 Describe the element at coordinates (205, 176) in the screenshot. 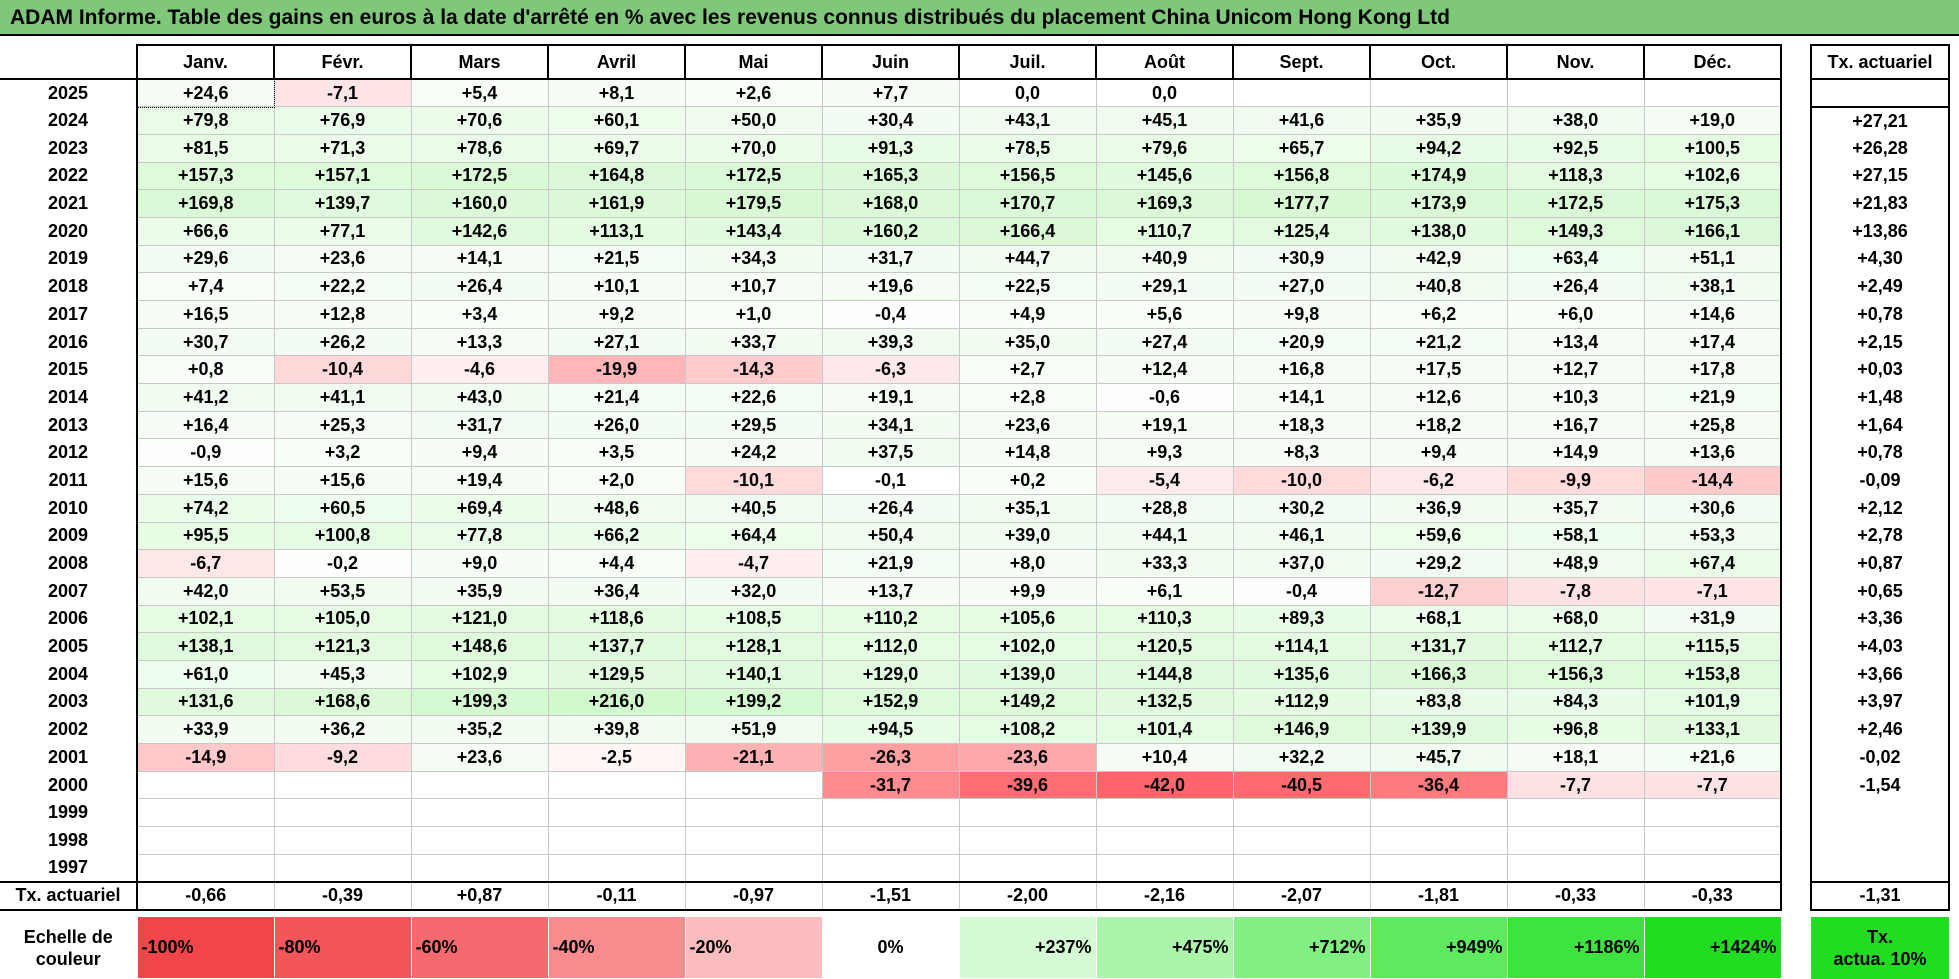

I see `gain-cell: +157,3` at that location.